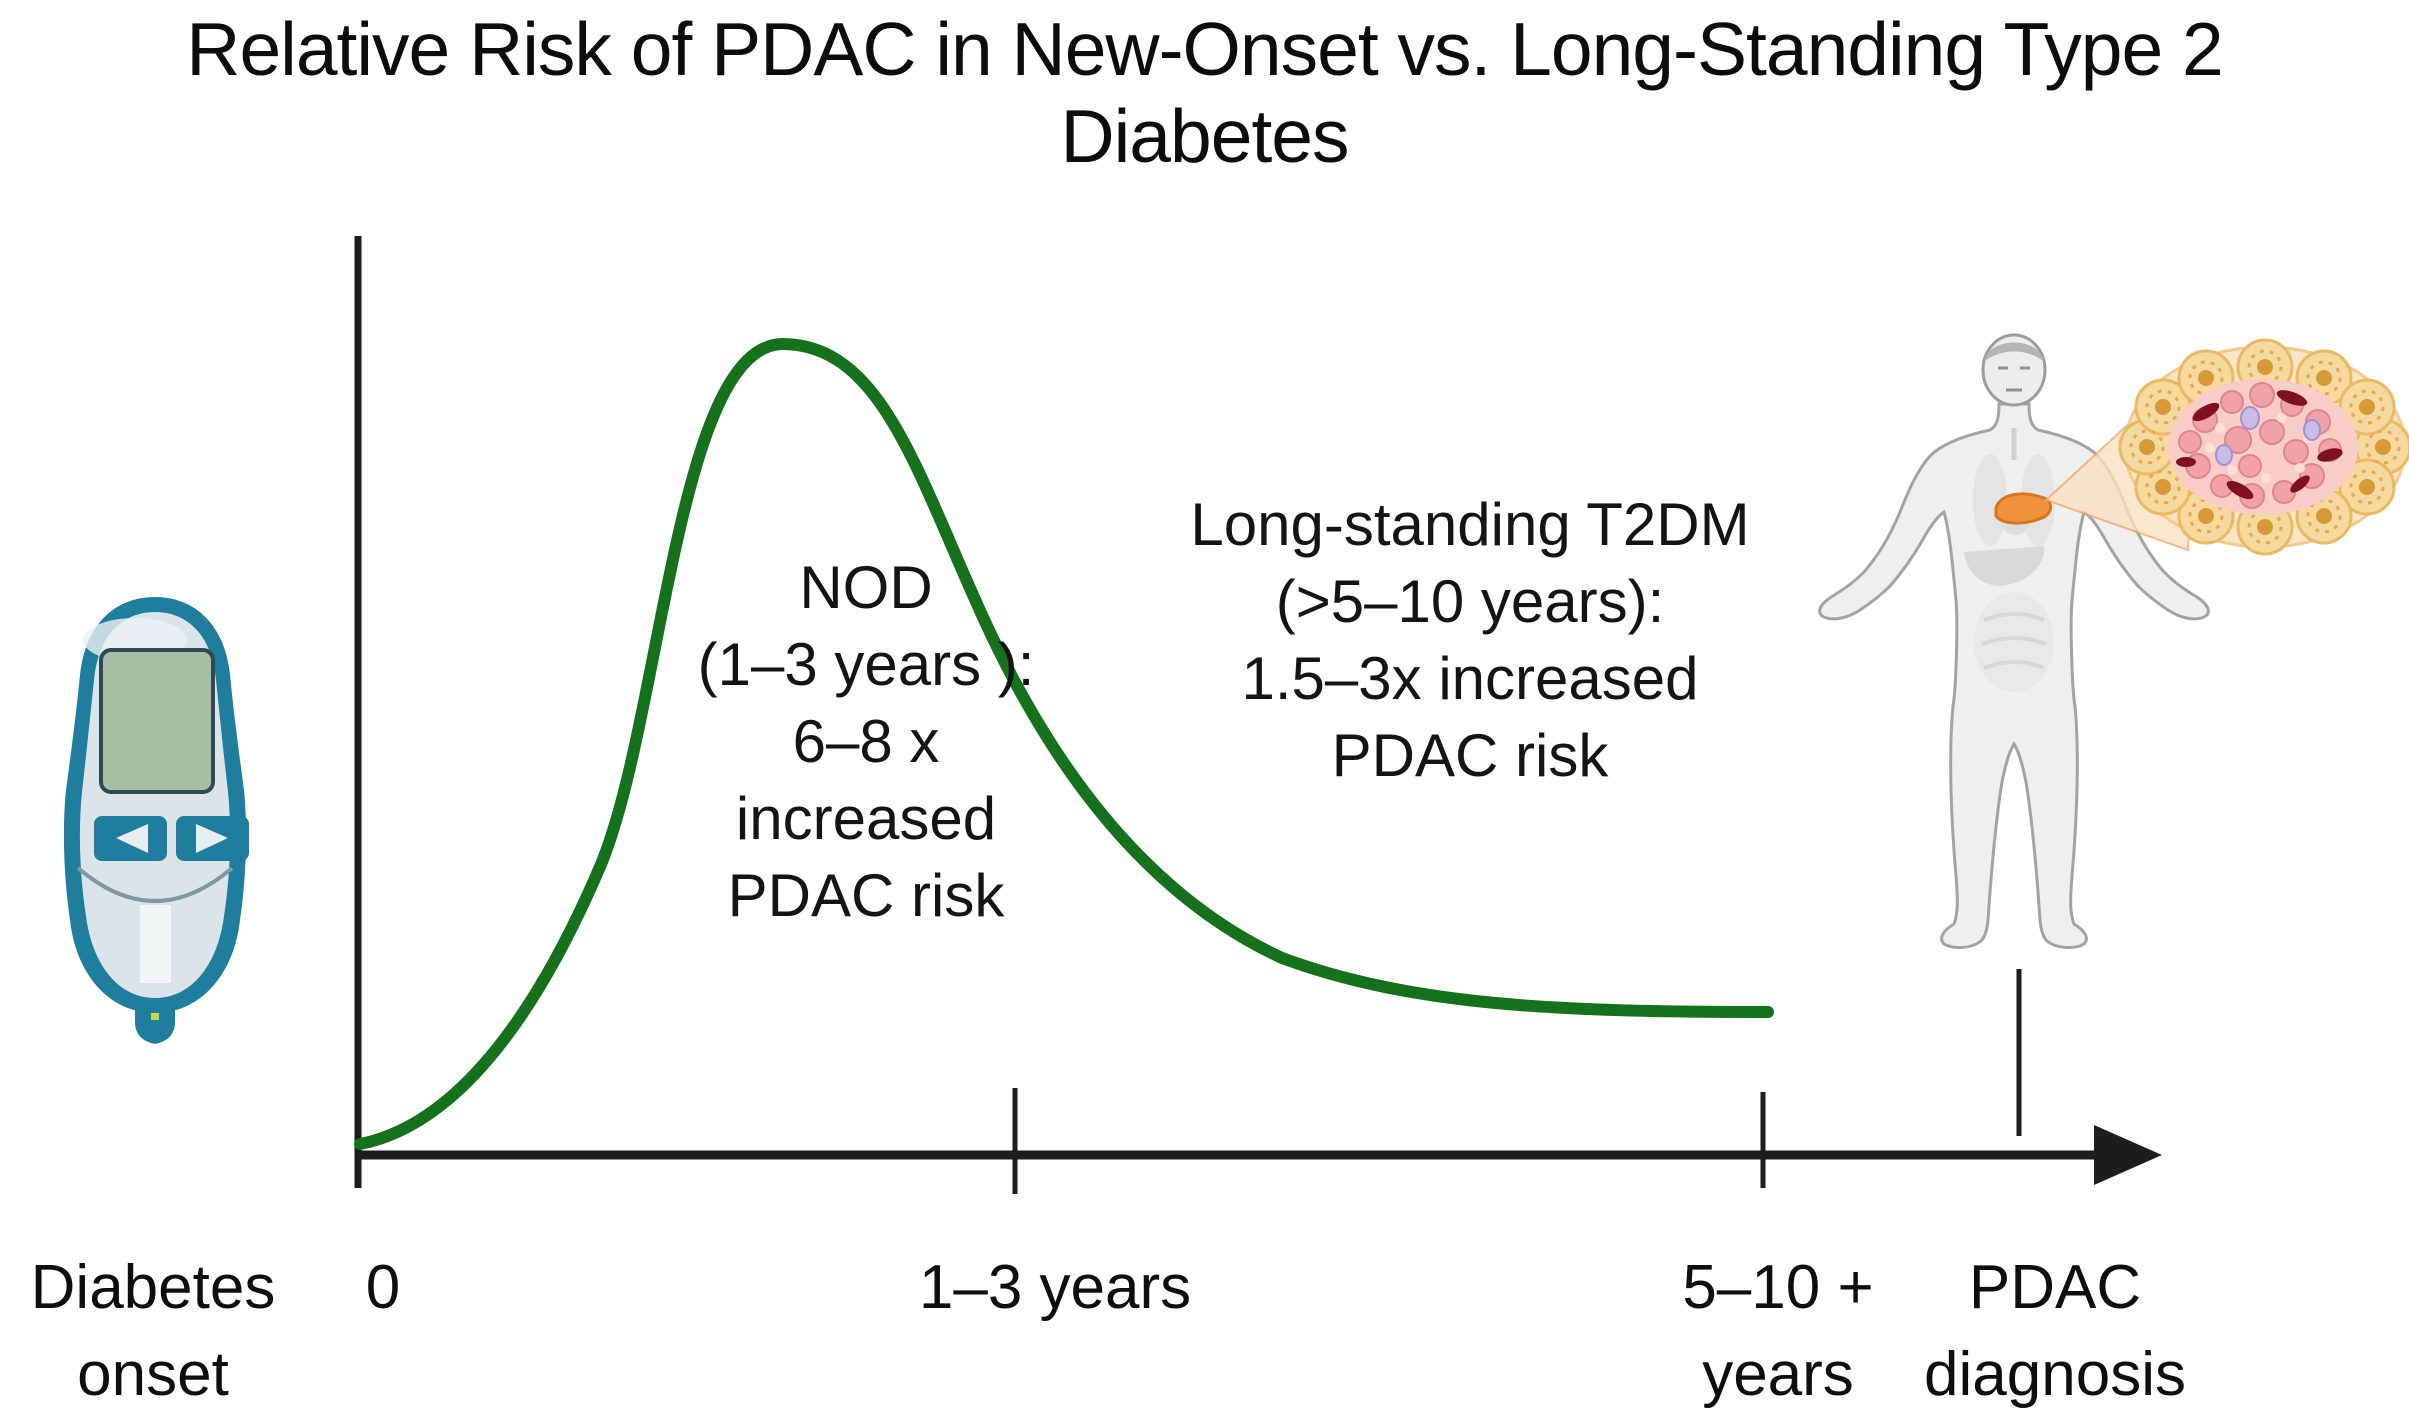  I want to click on body-organs, so click(2009, 560).